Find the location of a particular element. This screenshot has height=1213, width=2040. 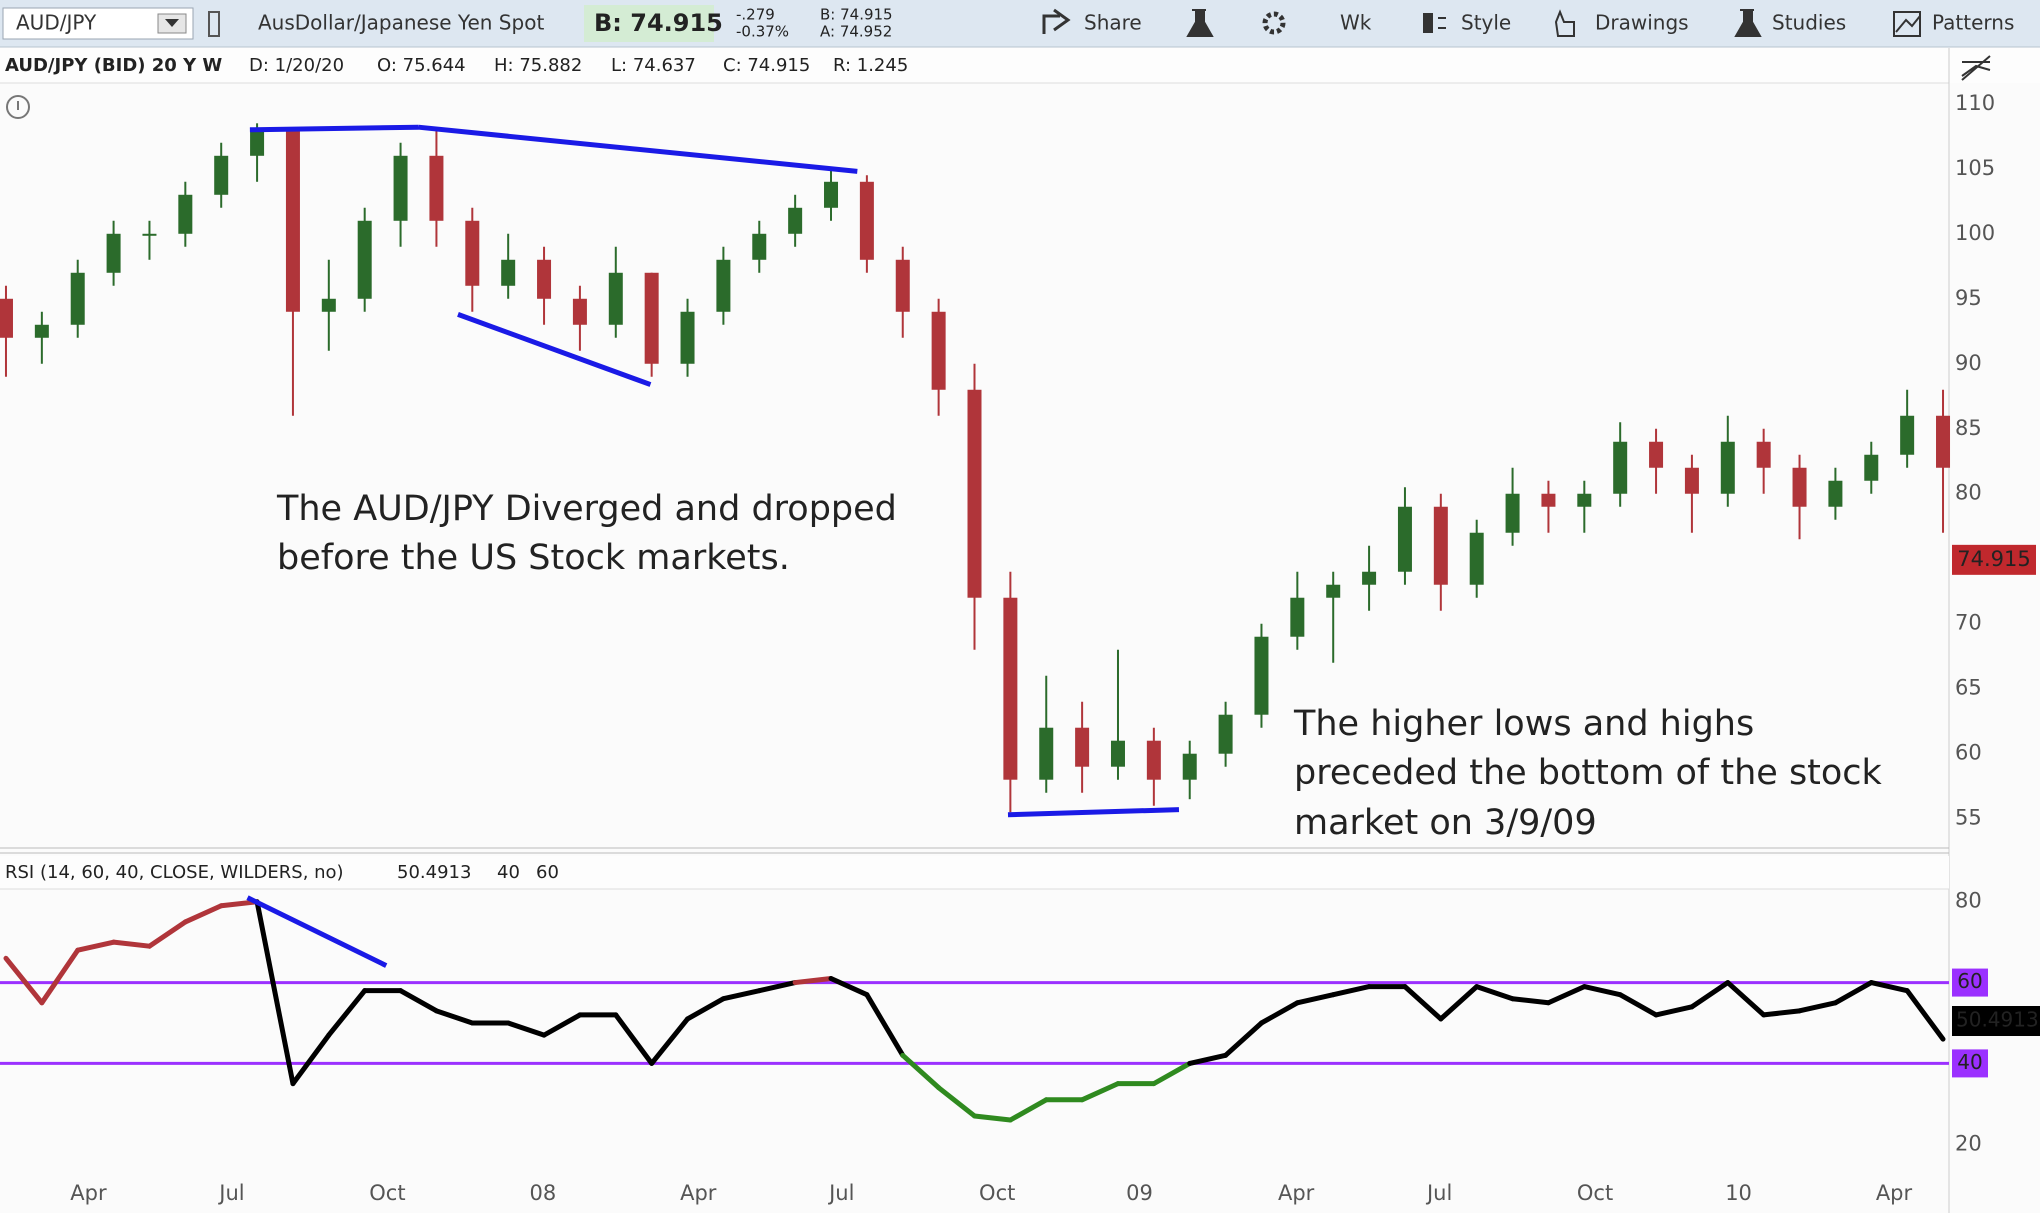

y-tick-label: 85 is located at coordinates (1968, 428).